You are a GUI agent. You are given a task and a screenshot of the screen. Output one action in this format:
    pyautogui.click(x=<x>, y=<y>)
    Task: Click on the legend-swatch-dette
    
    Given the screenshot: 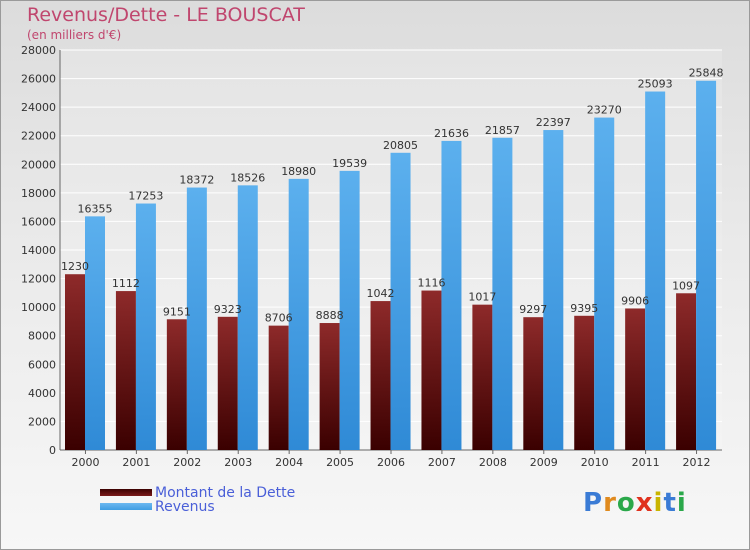 What is the action you would take?
    pyautogui.click(x=126, y=492)
    